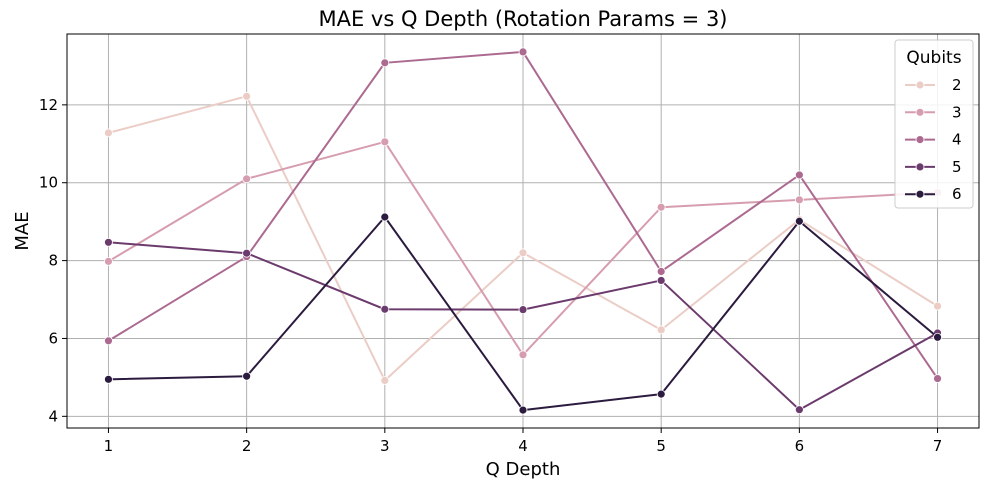  I want to click on x-tick-label: 3, so click(385, 446).